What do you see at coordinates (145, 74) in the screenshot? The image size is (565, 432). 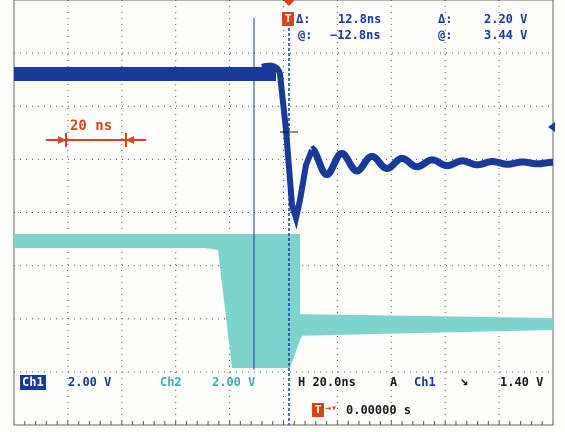 I see `ch1-high-level-band` at bounding box center [145, 74].